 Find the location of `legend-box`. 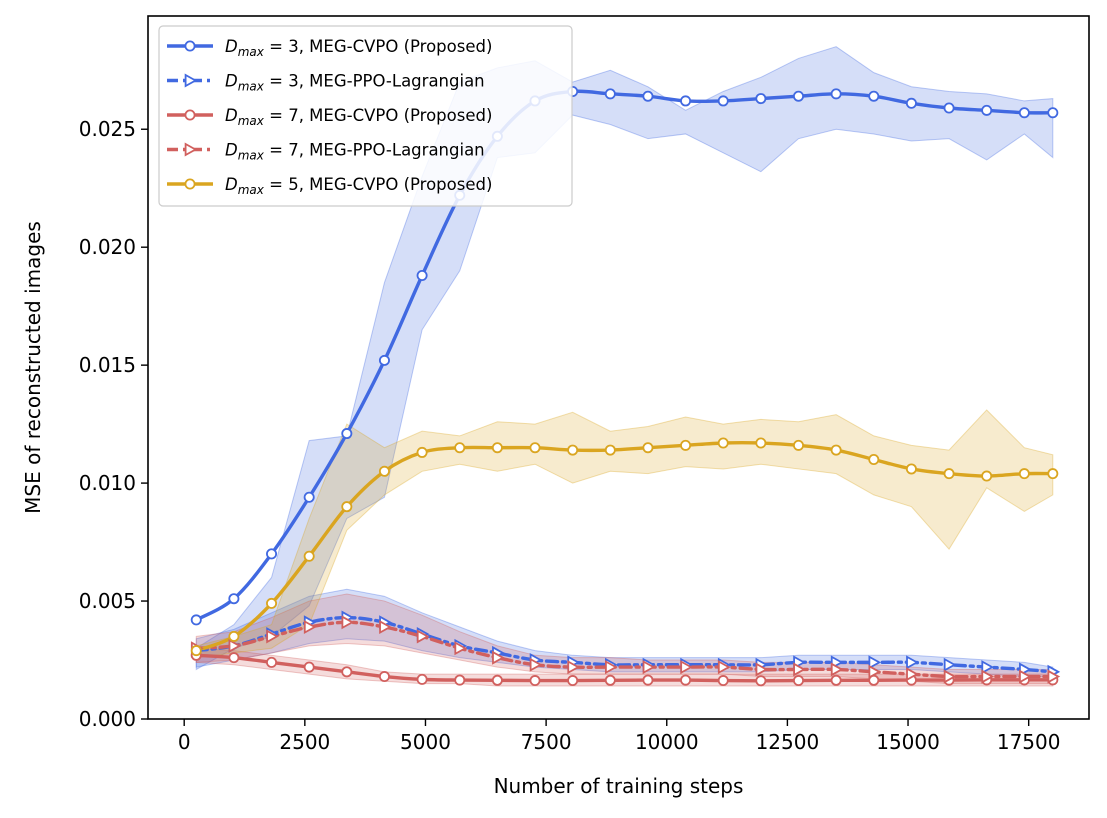

legend-box is located at coordinates (365, 116).